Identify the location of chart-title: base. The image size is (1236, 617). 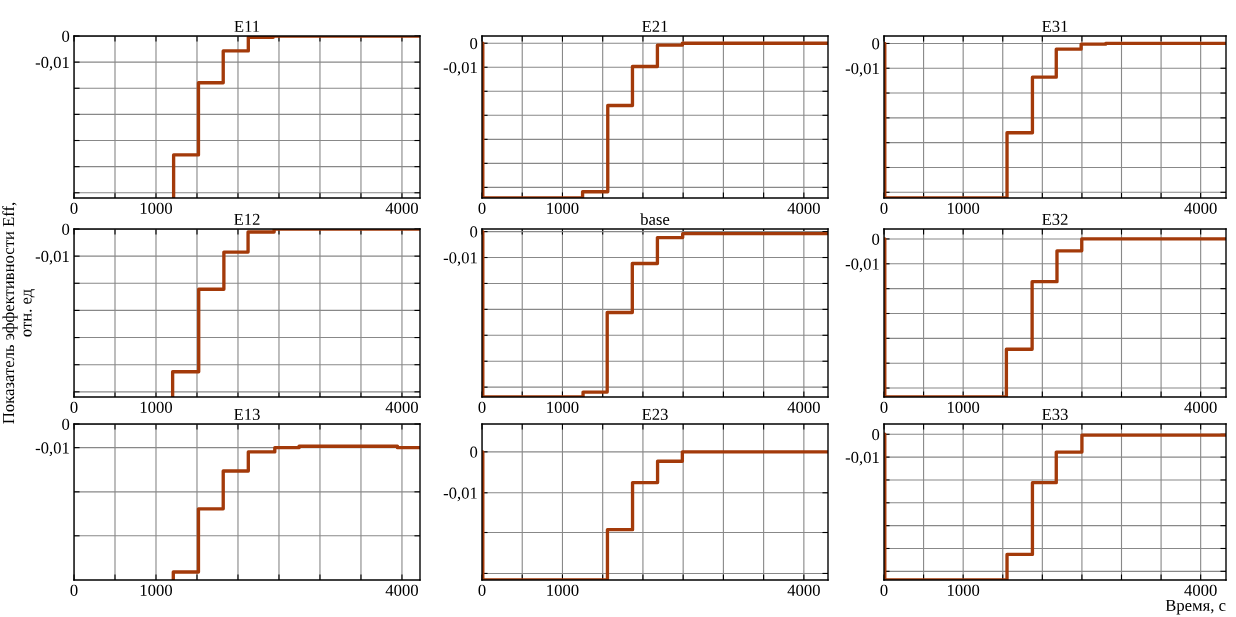
(655, 219).